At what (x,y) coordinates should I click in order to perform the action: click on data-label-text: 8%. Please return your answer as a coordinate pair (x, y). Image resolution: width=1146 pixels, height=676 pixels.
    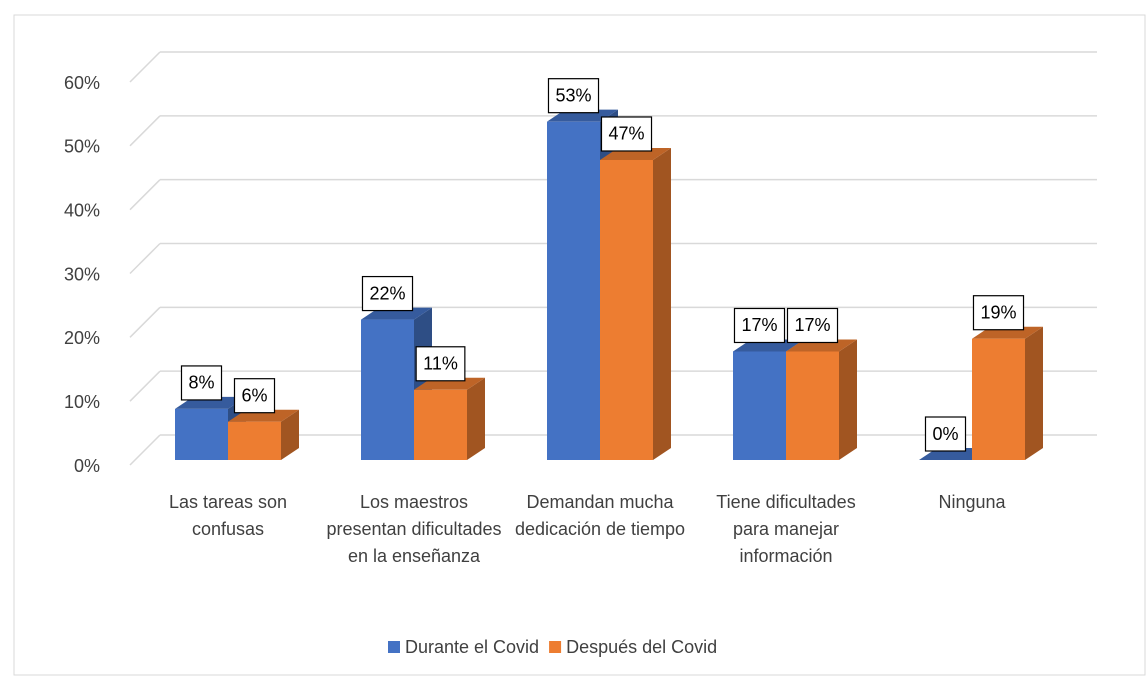
    Looking at the image, I should click on (201, 383).